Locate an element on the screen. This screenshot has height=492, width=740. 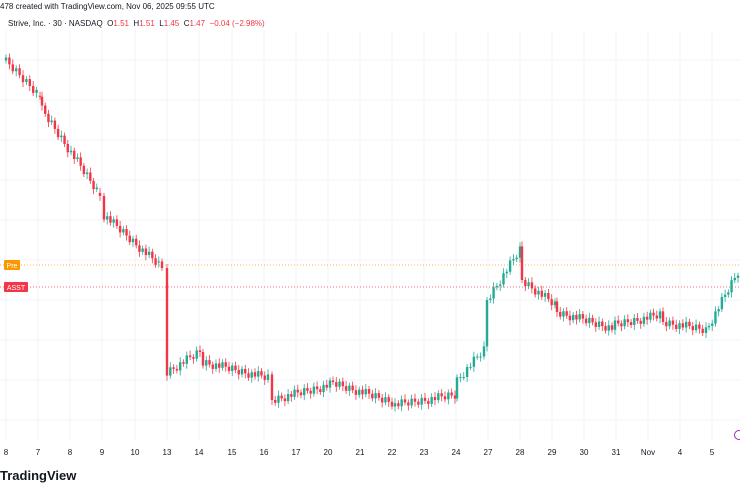
high-value: 1.51 is located at coordinates (147, 23).